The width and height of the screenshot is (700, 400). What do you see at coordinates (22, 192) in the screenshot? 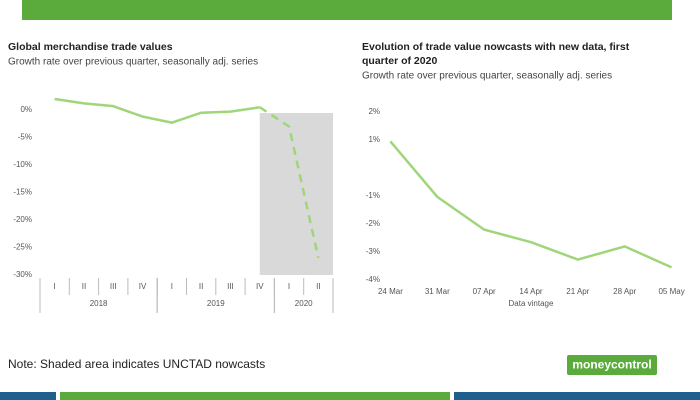
I see `y-tick-label: -15%` at bounding box center [22, 192].